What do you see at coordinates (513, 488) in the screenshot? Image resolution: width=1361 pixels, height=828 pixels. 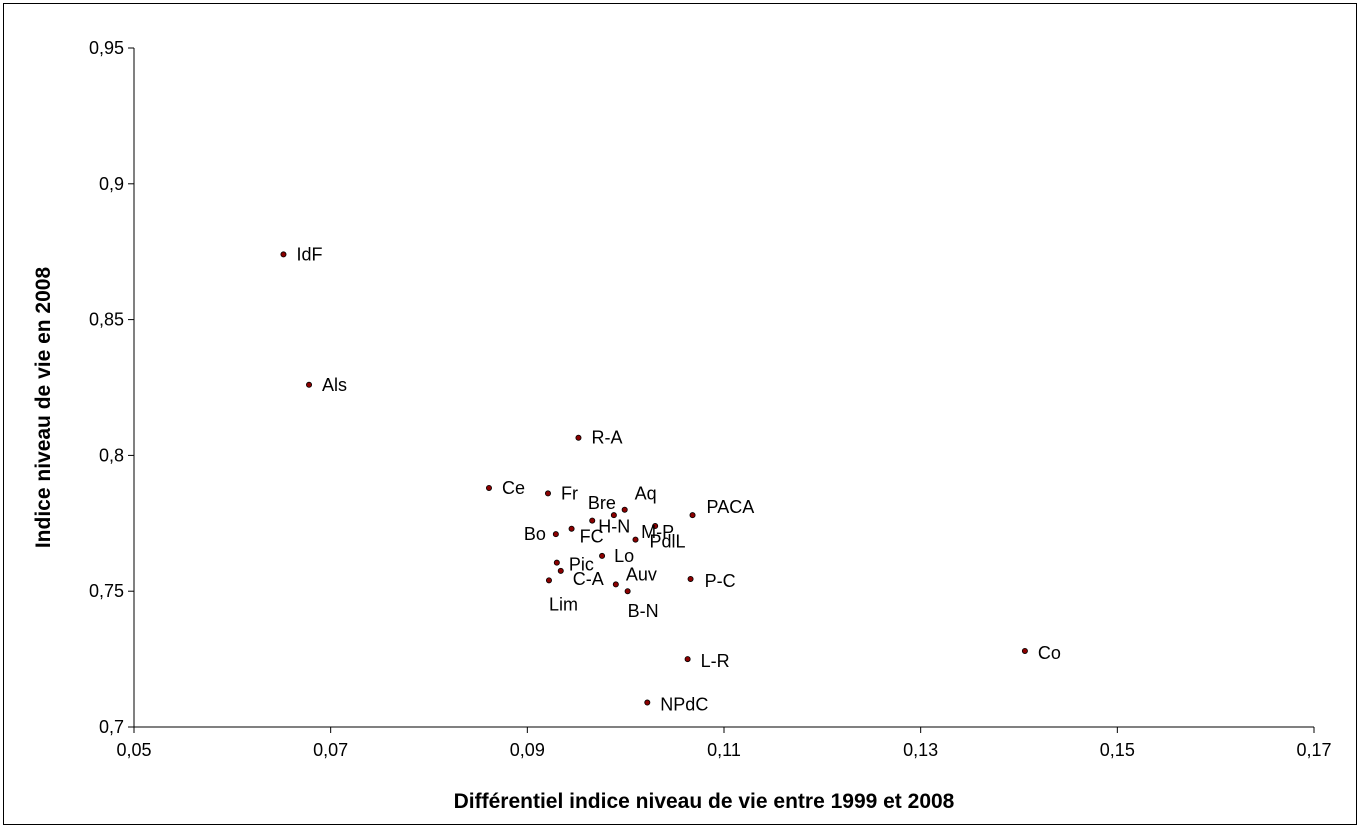 I see `data-label: Ce` at bounding box center [513, 488].